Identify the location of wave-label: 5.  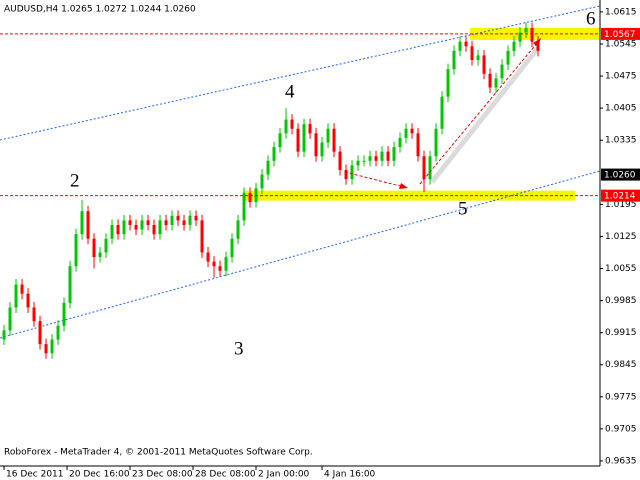
(463, 208).